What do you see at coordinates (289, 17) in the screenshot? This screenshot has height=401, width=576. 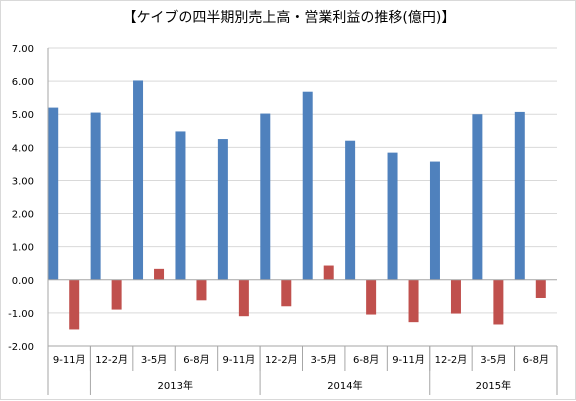 I see `chart-title: 【ケイブの四半期別売上高・営業利益の推移(億円)】` at bounding box center [289, 17].